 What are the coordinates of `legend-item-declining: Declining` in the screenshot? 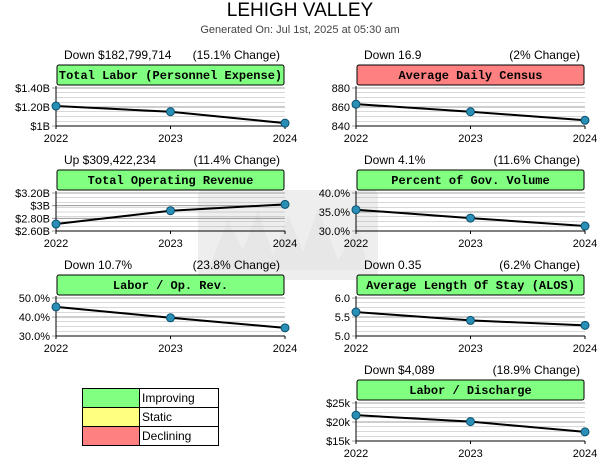 It's located at (150, 436).